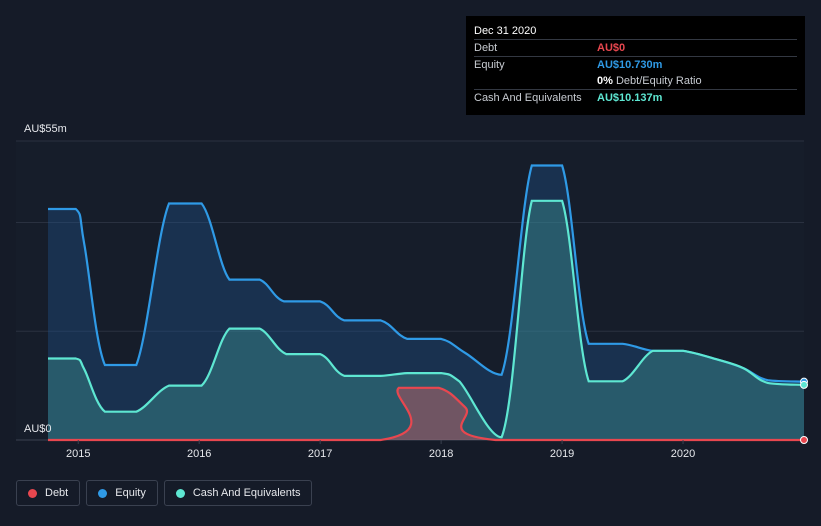  What do you see at coordinates (605, 81) in the screenshot?
I see `tooltip-ratio-value: 0%` at bounding box center [605, 81].